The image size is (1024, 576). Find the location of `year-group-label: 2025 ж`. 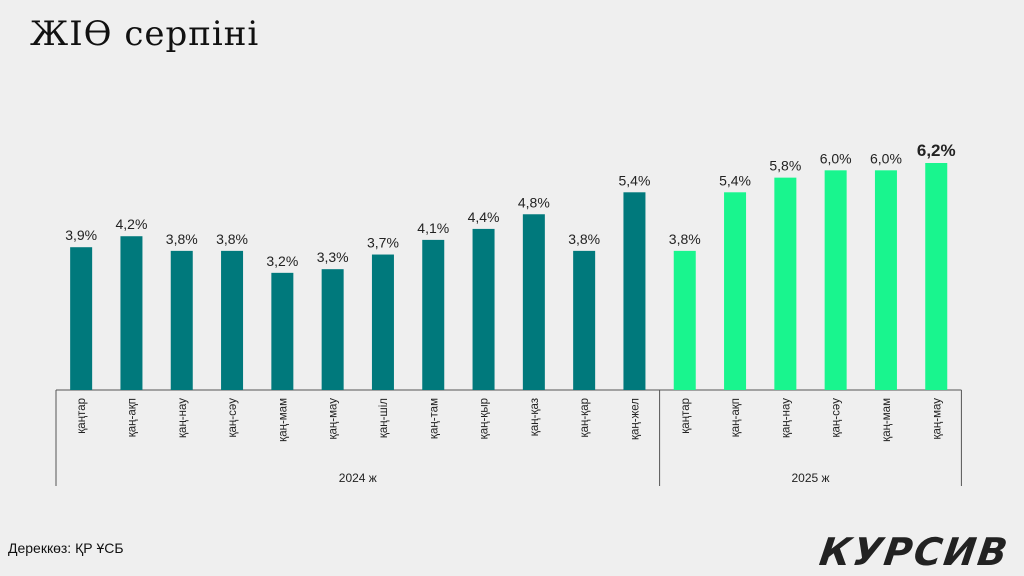

year-group-label: 2025 ж is located at coordinates (810, 478).